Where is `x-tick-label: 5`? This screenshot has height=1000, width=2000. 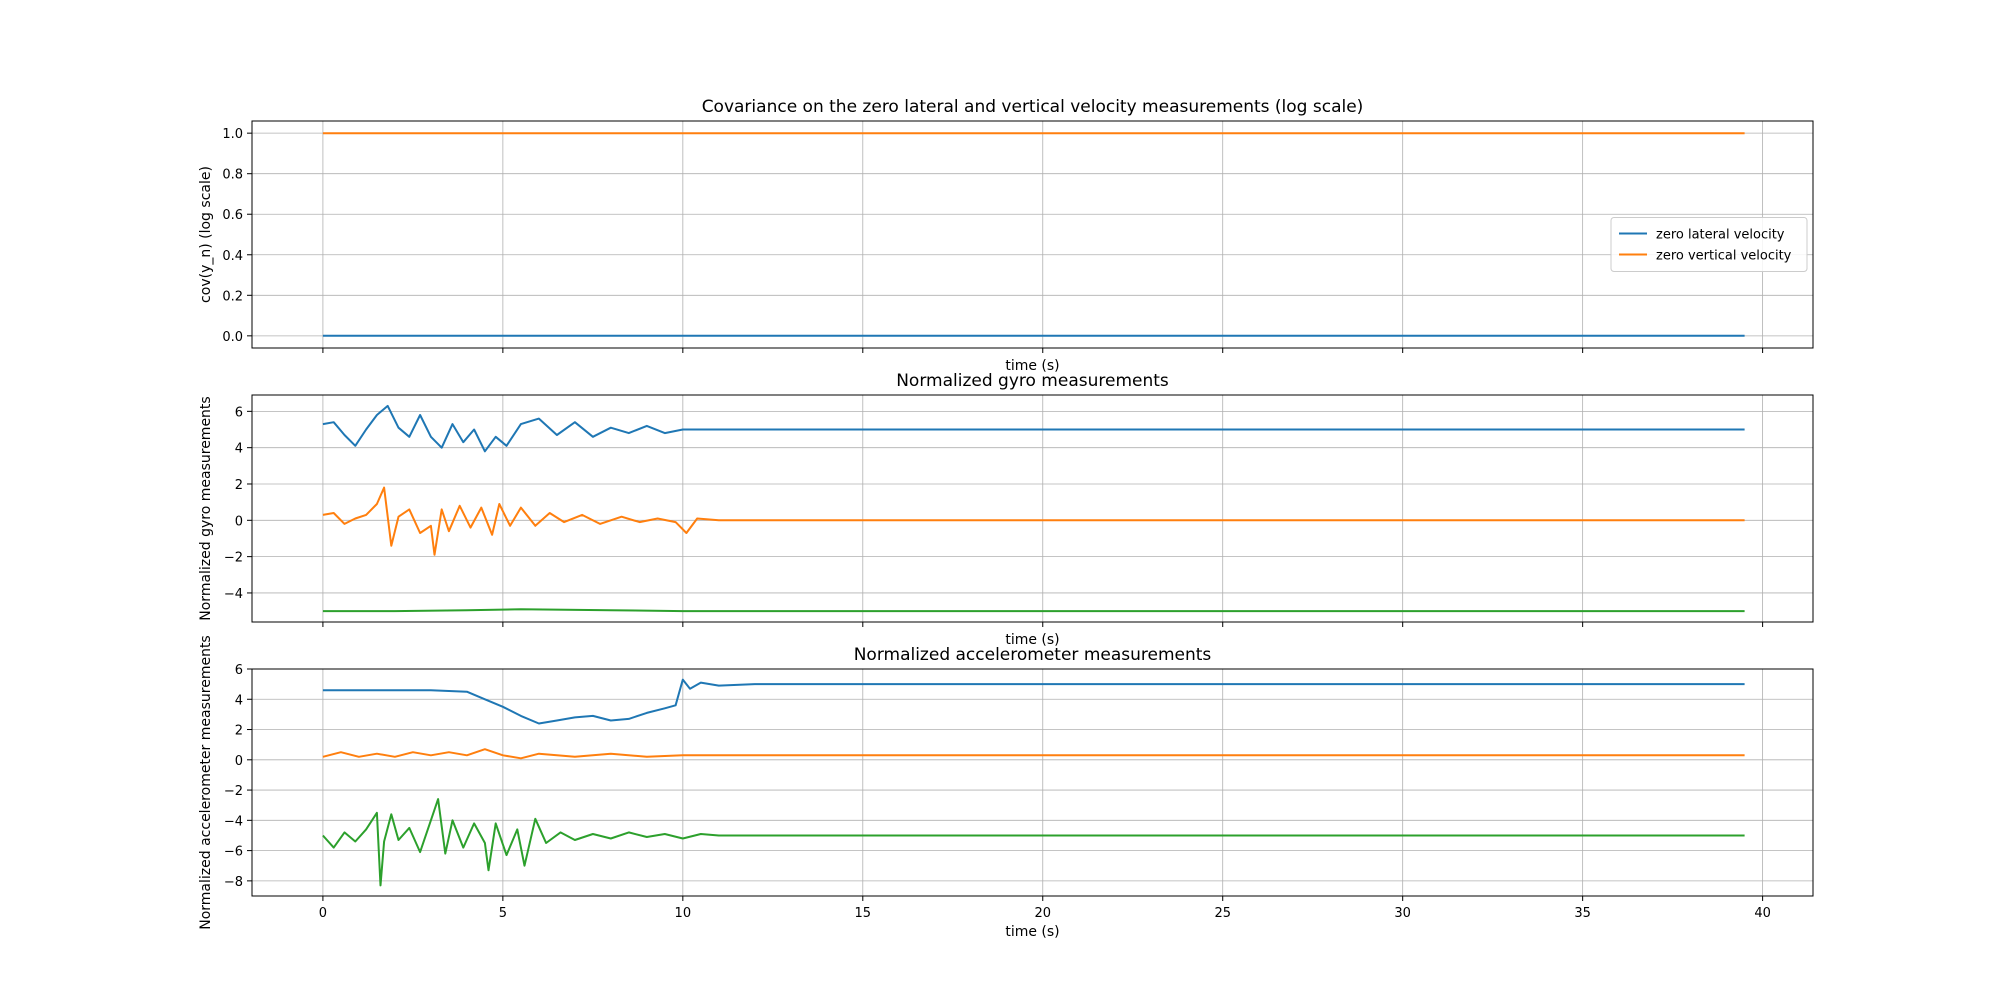
x-tick-label: 5 is located at coordinates (503, 913).